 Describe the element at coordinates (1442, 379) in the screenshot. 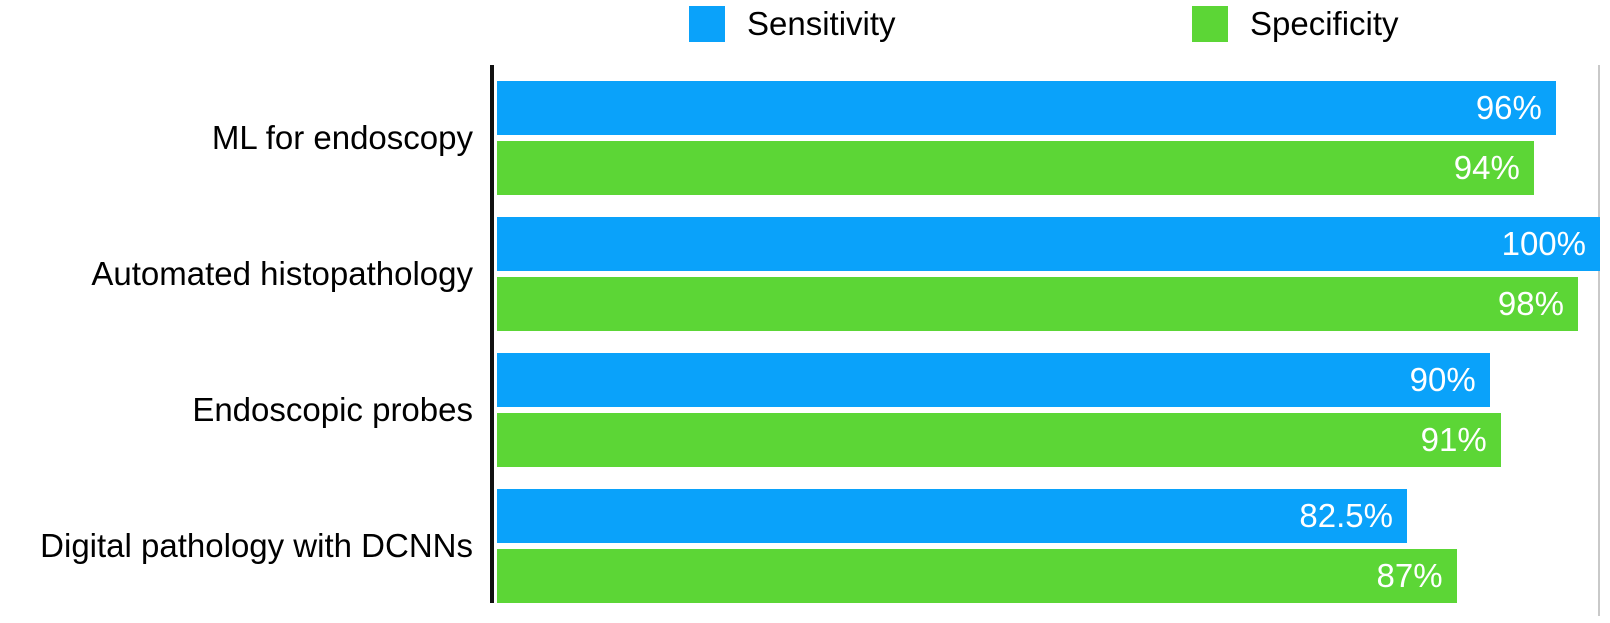

I see `bar-value-label: 90%` at that location.